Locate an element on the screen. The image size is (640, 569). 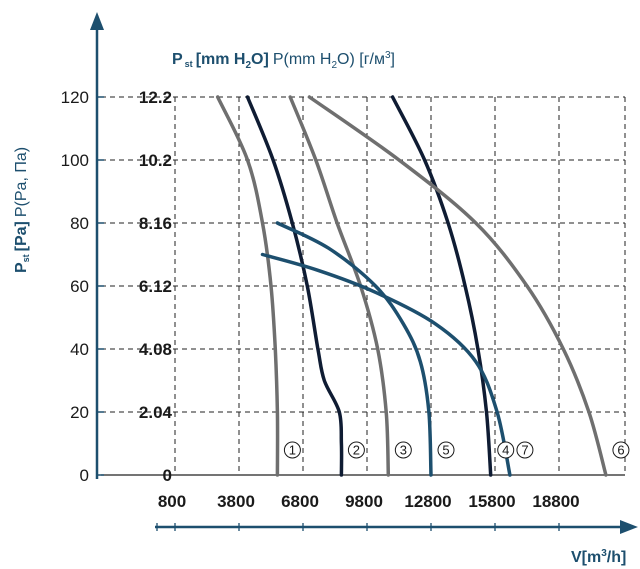
y-tick-label-pa: 40 is located at coordinates (79, 349).